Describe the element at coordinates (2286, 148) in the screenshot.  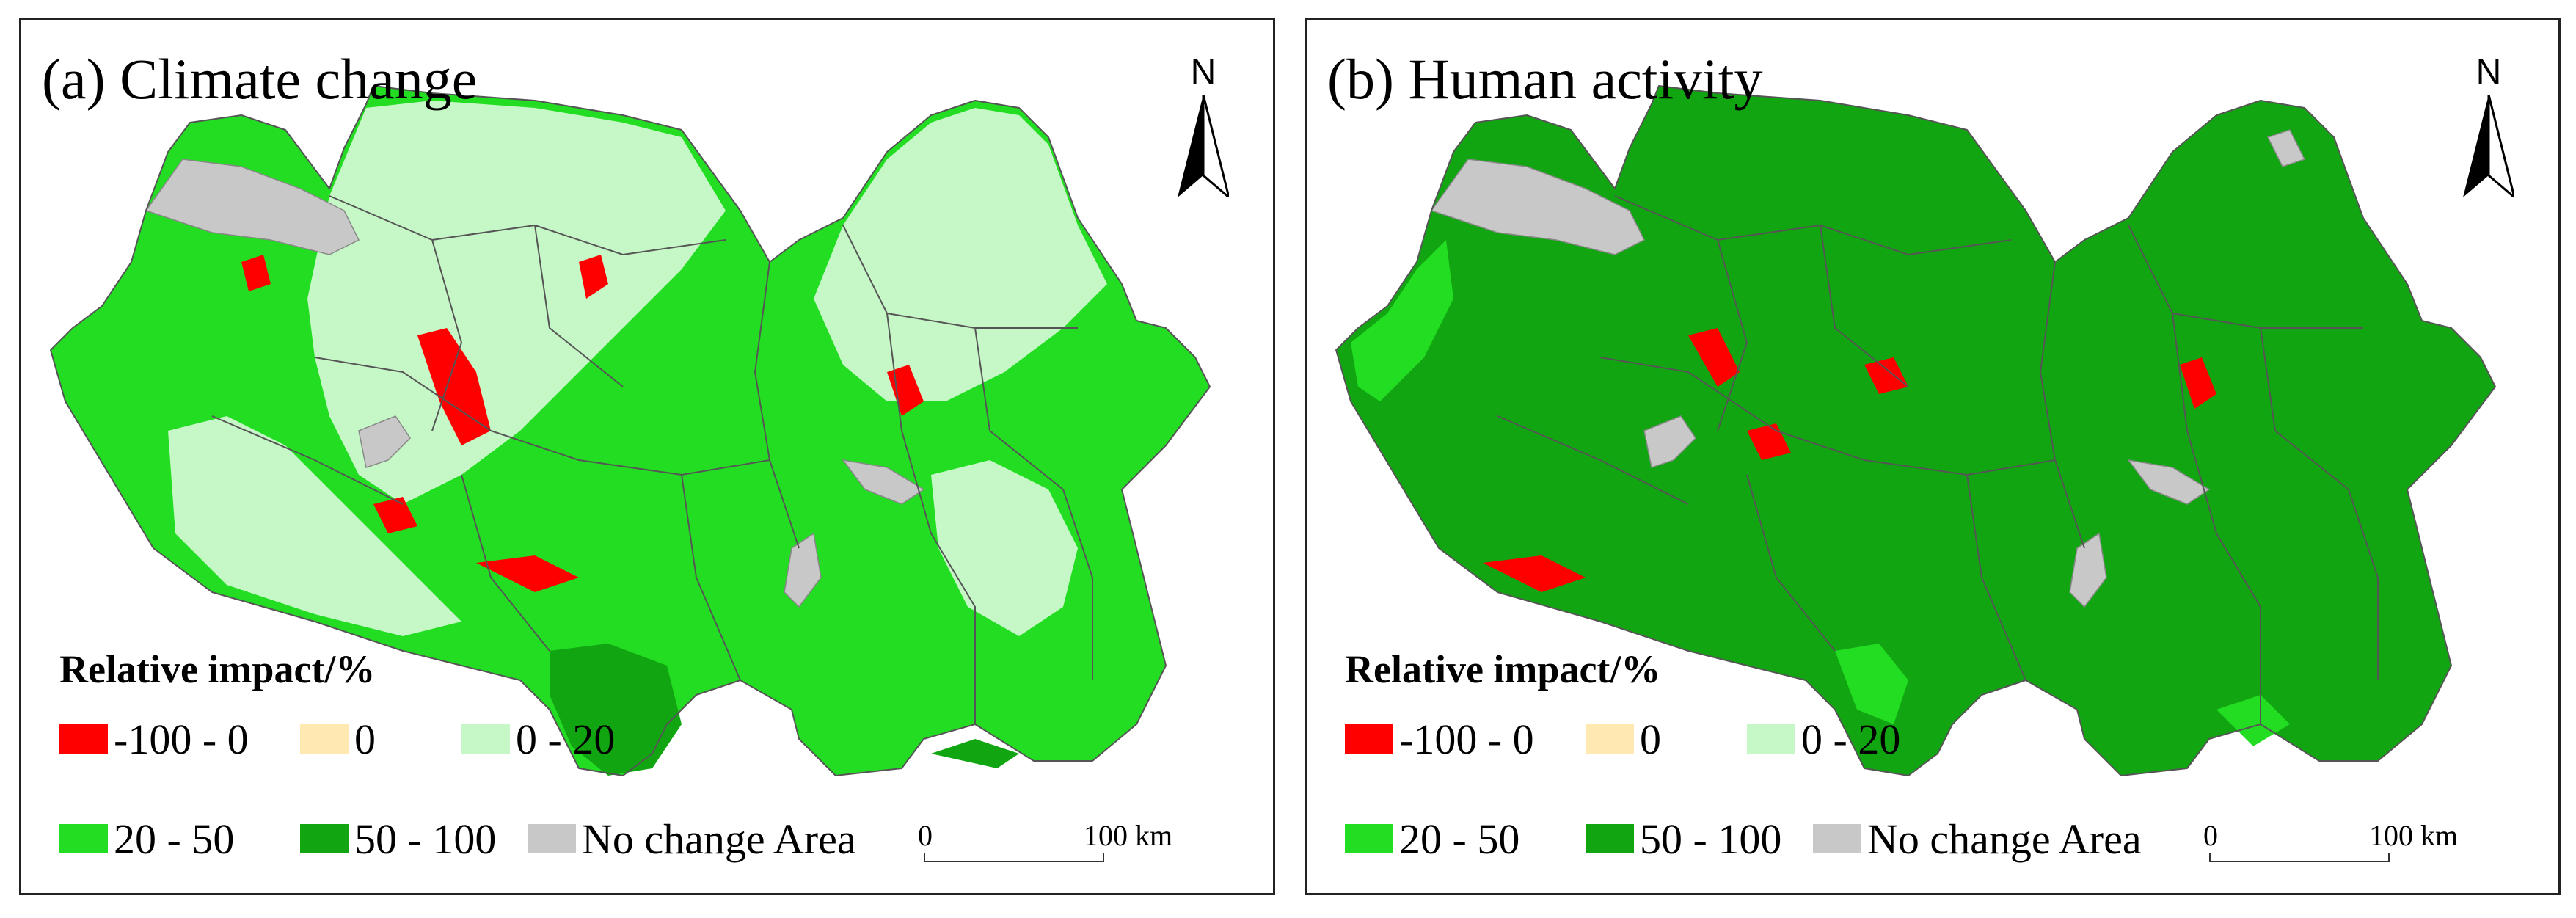
I see `snow-area` at that location.